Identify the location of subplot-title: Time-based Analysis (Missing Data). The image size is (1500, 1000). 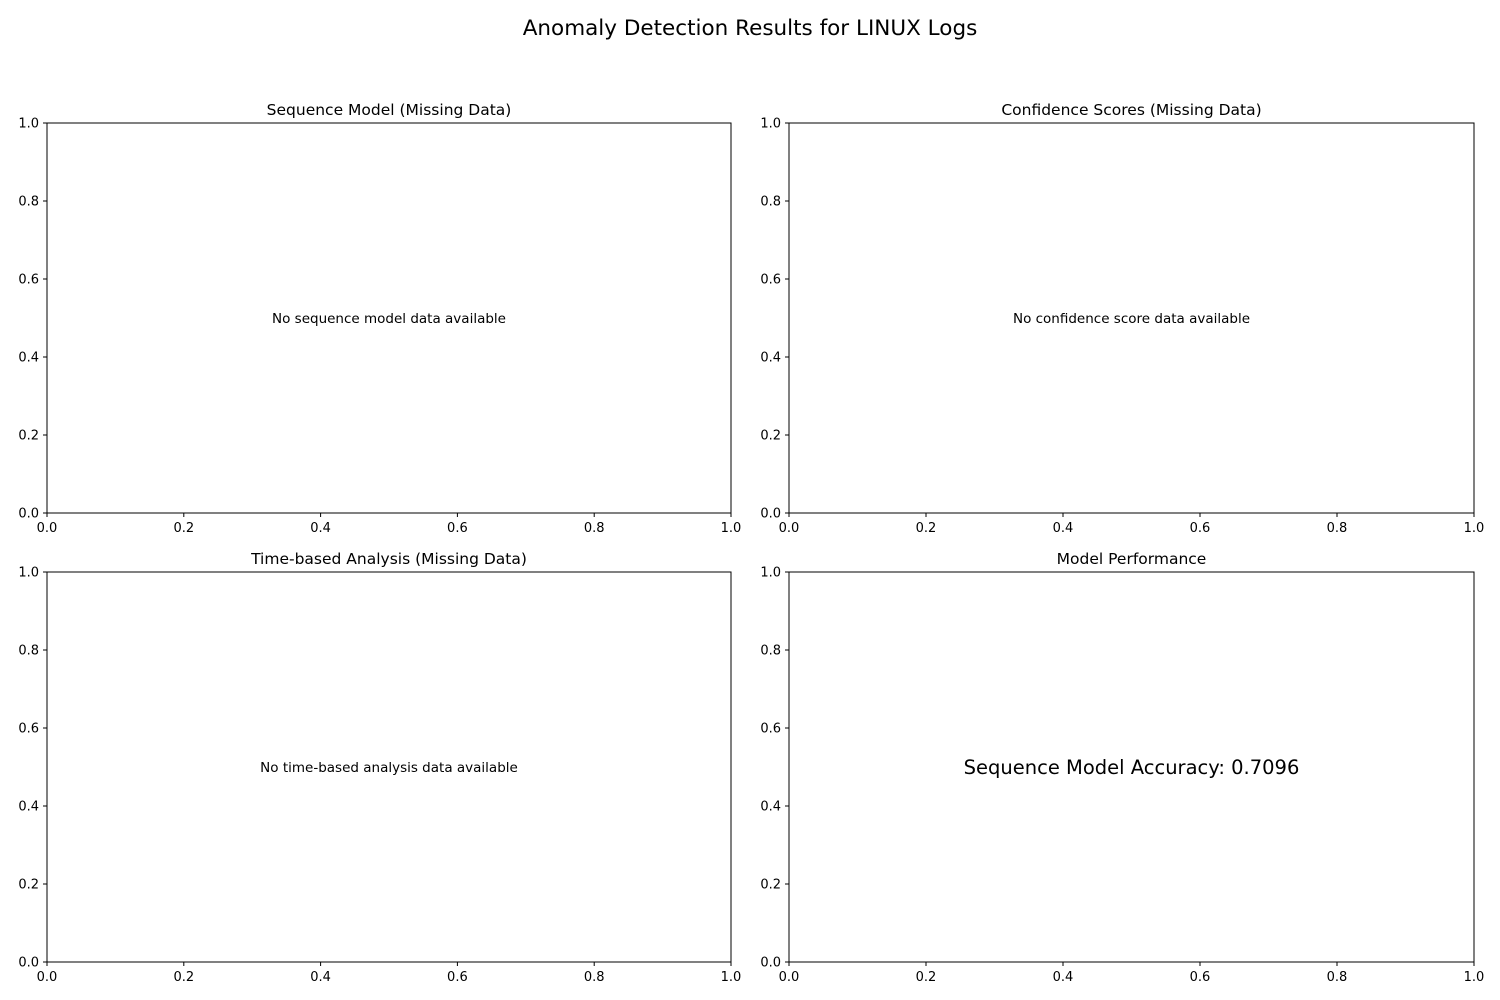
(388, 559).